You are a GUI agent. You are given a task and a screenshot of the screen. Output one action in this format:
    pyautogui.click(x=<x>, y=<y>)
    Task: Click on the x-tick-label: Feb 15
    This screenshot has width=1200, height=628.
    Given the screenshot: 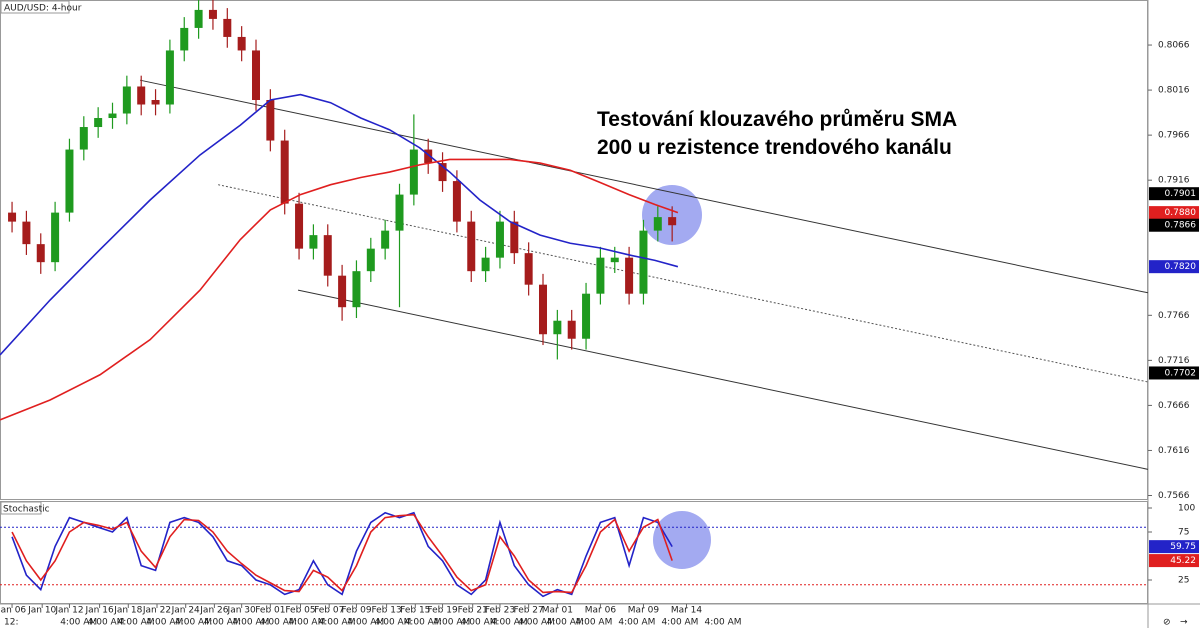 What is the action you would take?
    pyautogui.click(x=415, y=611)
    